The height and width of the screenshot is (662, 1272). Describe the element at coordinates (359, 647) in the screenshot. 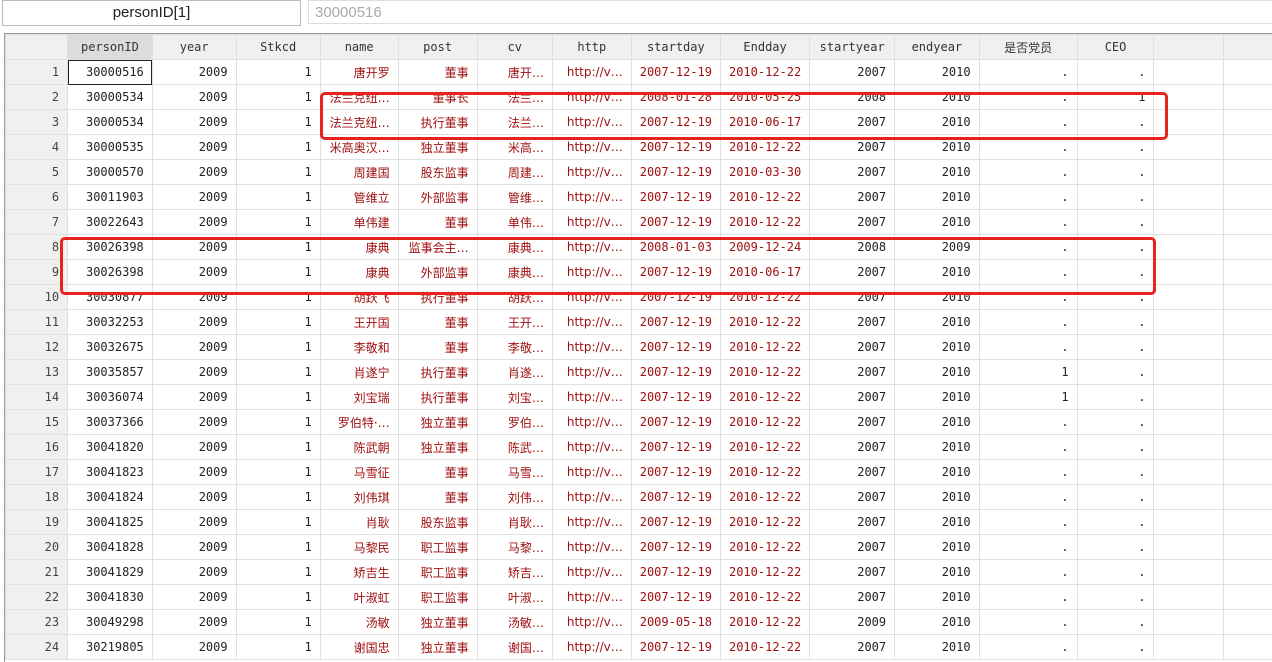

I see `cell-name: 谢国忠` at that location.